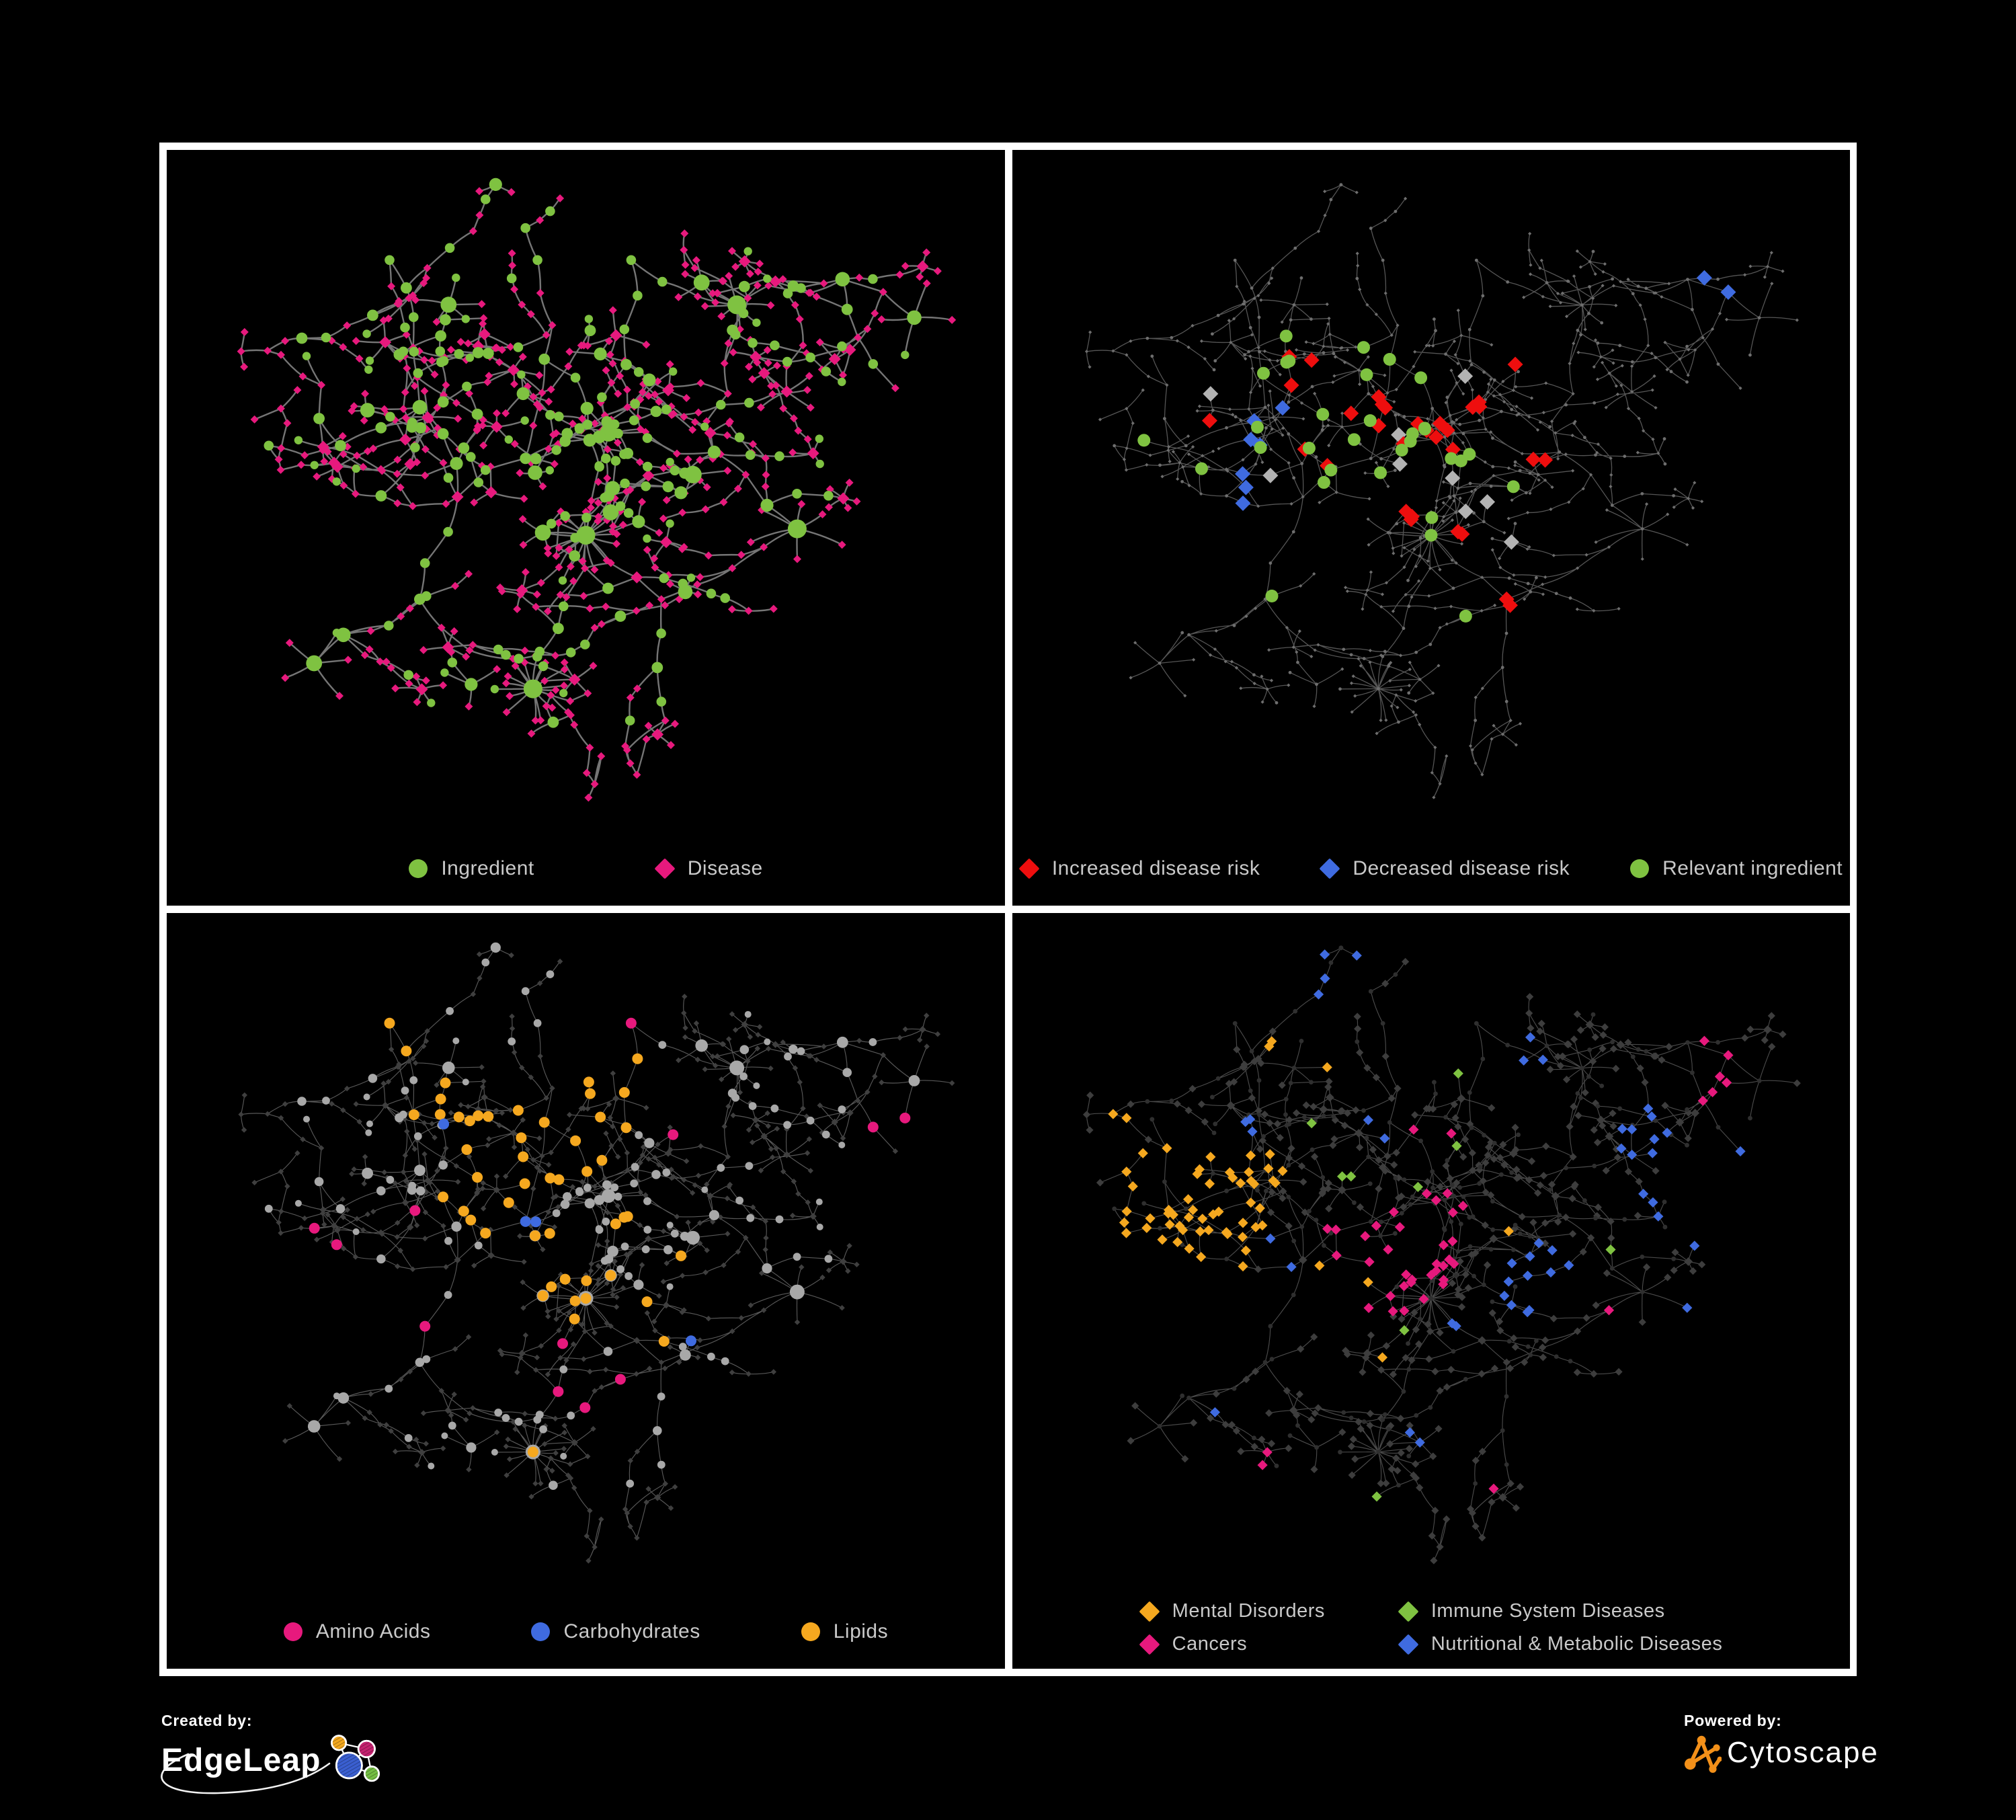  Describe the element at coordinates (1576, 1644) in the screenshot. I see `legend-label: Nutritional & Metabolic Diseases` at that location.